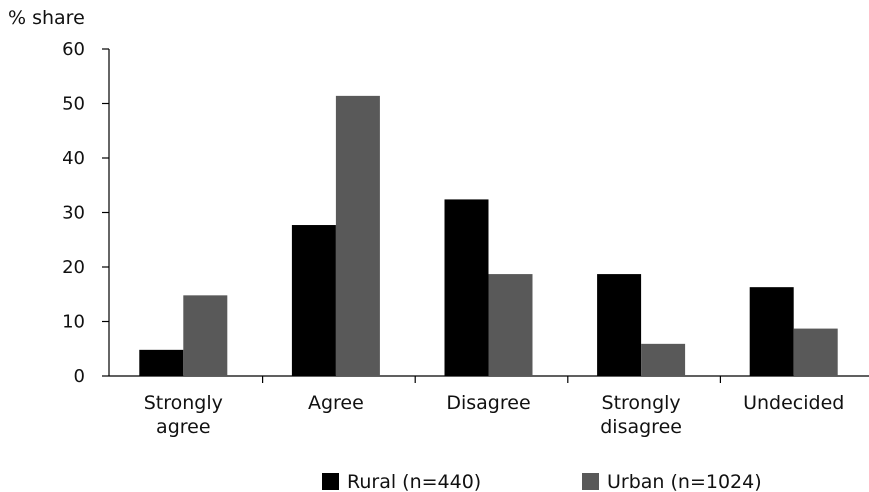 This screenshot has height=492, width=869. What do you see at coordinates (73, 267) in the screenshot?
I see `y-tick-label: 20` at bounding box center [73, 267].